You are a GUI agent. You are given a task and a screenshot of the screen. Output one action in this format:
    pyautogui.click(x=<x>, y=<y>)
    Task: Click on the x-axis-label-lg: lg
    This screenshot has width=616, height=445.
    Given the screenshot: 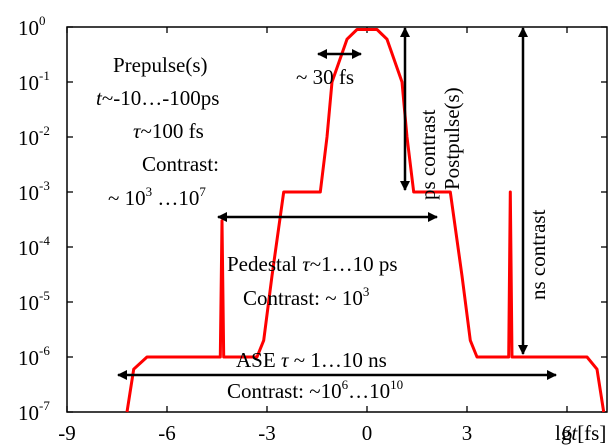 What is the action you would take?
    pyautogui.click(x=563, y=433)
    